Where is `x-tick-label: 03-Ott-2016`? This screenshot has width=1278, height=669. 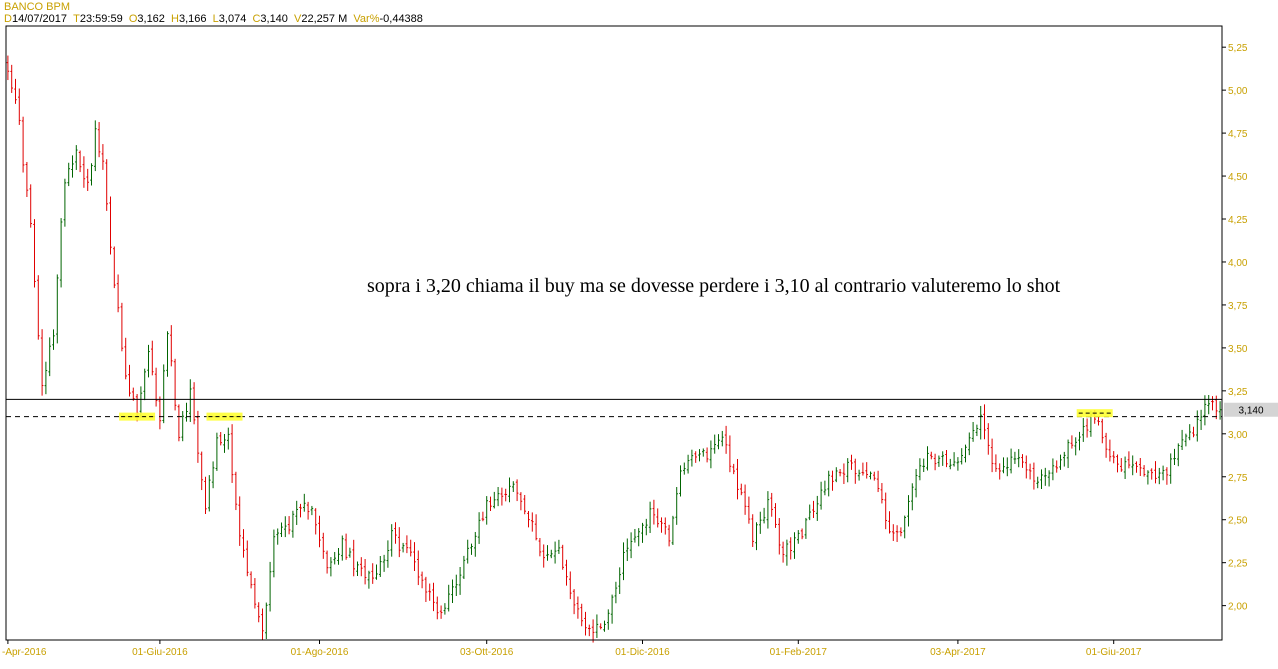 x-tick-label: 03-Ott-2016 is located at coordinates (487, 652).